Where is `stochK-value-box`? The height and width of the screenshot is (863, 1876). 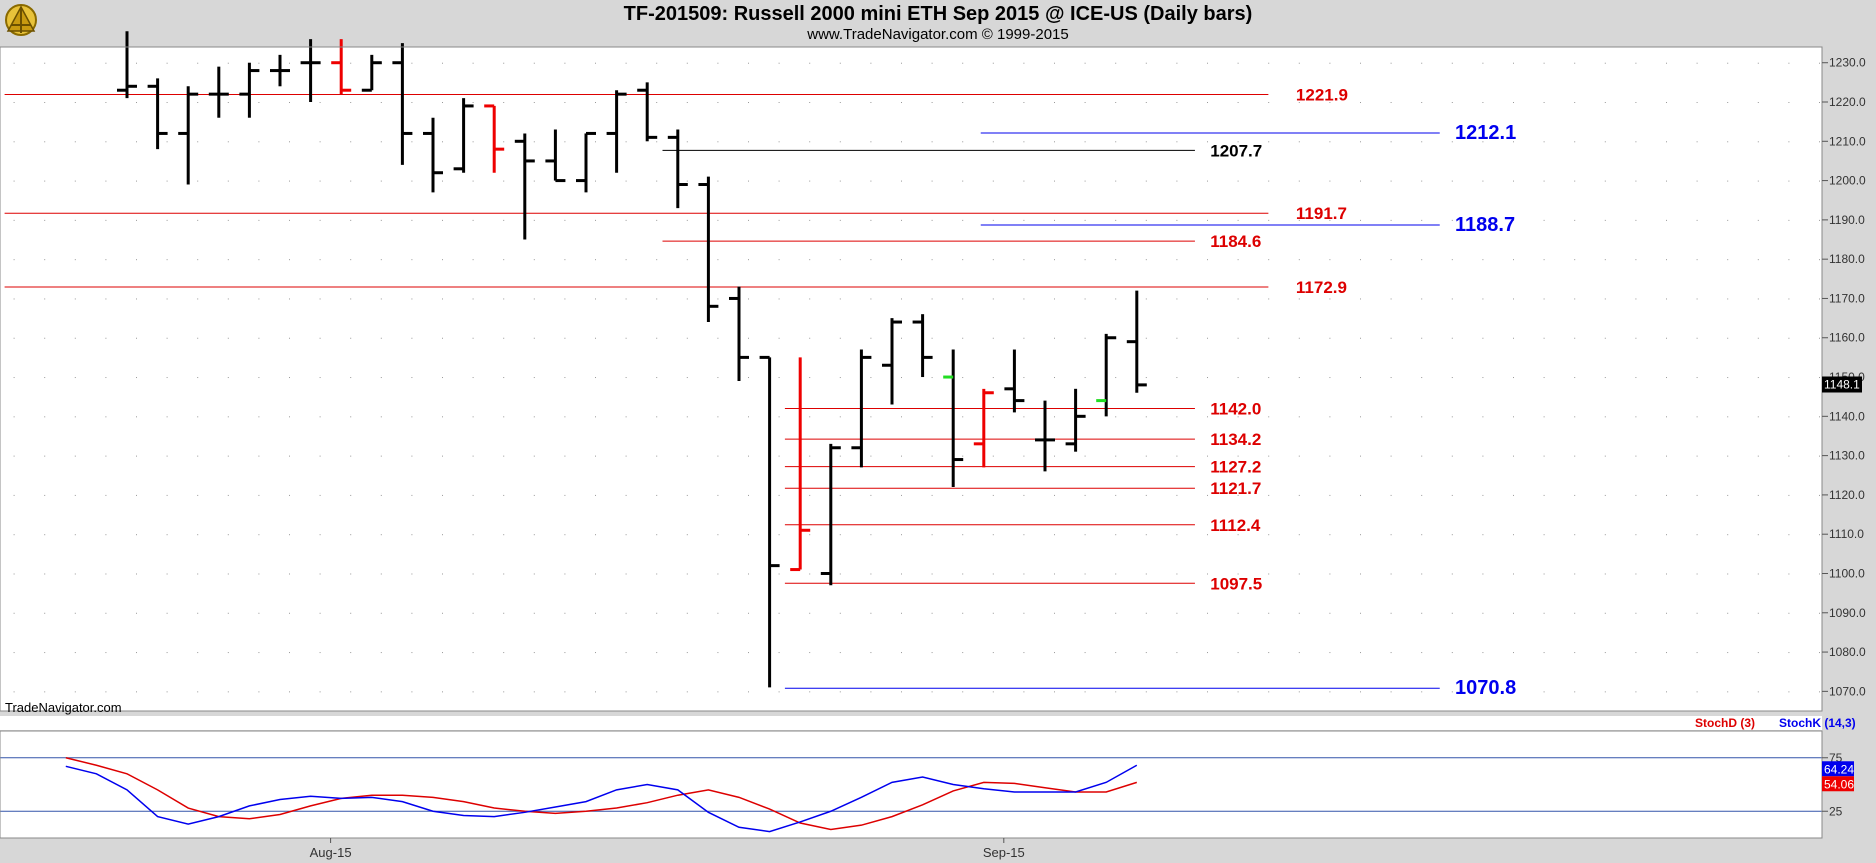
stochK-value-box is located at coordinates (1838, 769).